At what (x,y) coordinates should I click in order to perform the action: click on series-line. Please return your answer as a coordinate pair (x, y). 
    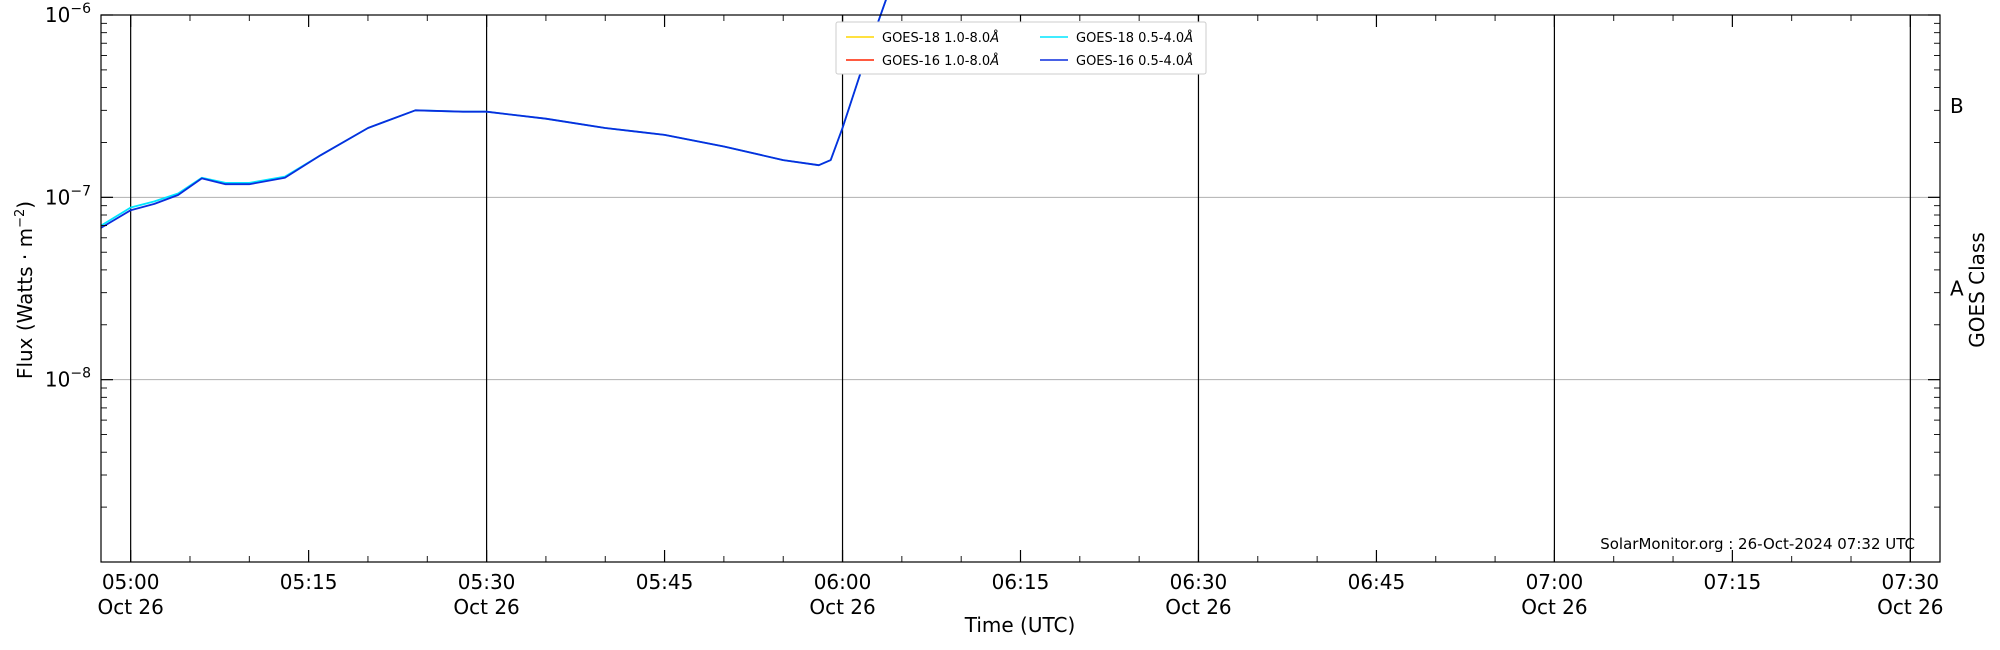
    Looking at the image, I should click on (493, 114).